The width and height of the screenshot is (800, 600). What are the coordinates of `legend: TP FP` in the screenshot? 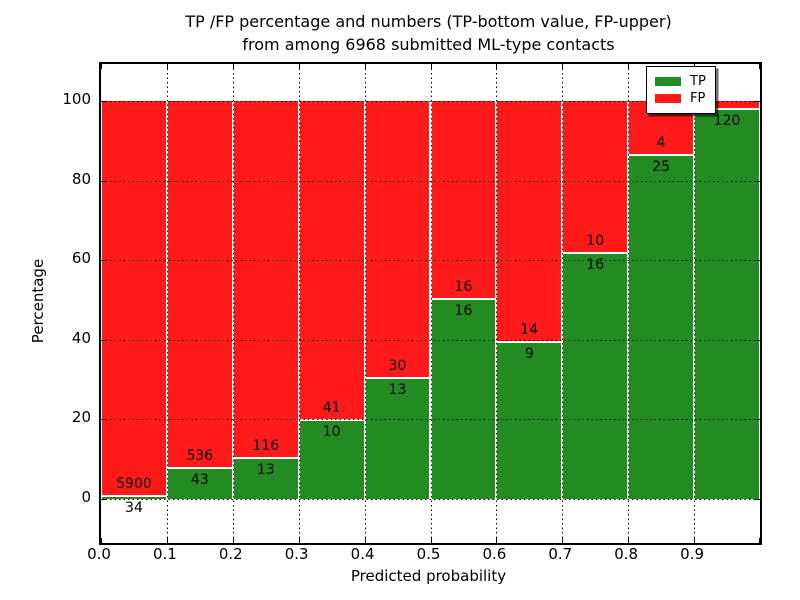 It's located at (681, 90).